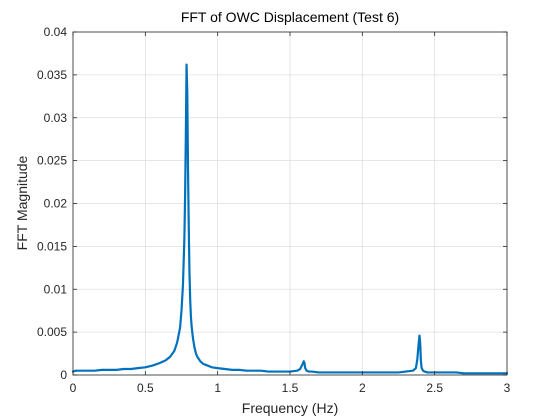  Describe the element at coordinates (290, 17) in the screenshot. I see `chart-title: FFT of OWC Displacement (Test 6)` at that location.